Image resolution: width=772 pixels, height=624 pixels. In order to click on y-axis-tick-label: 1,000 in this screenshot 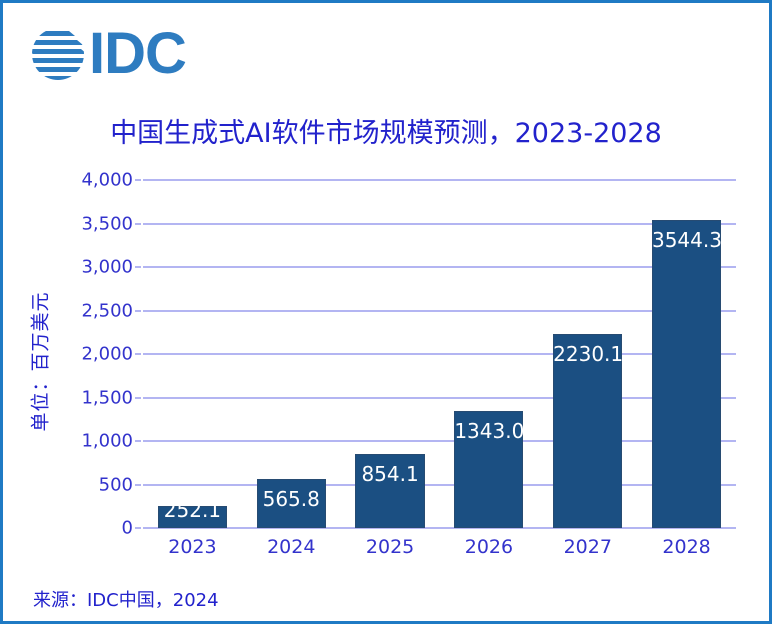, I will do `click(107, 441)`.